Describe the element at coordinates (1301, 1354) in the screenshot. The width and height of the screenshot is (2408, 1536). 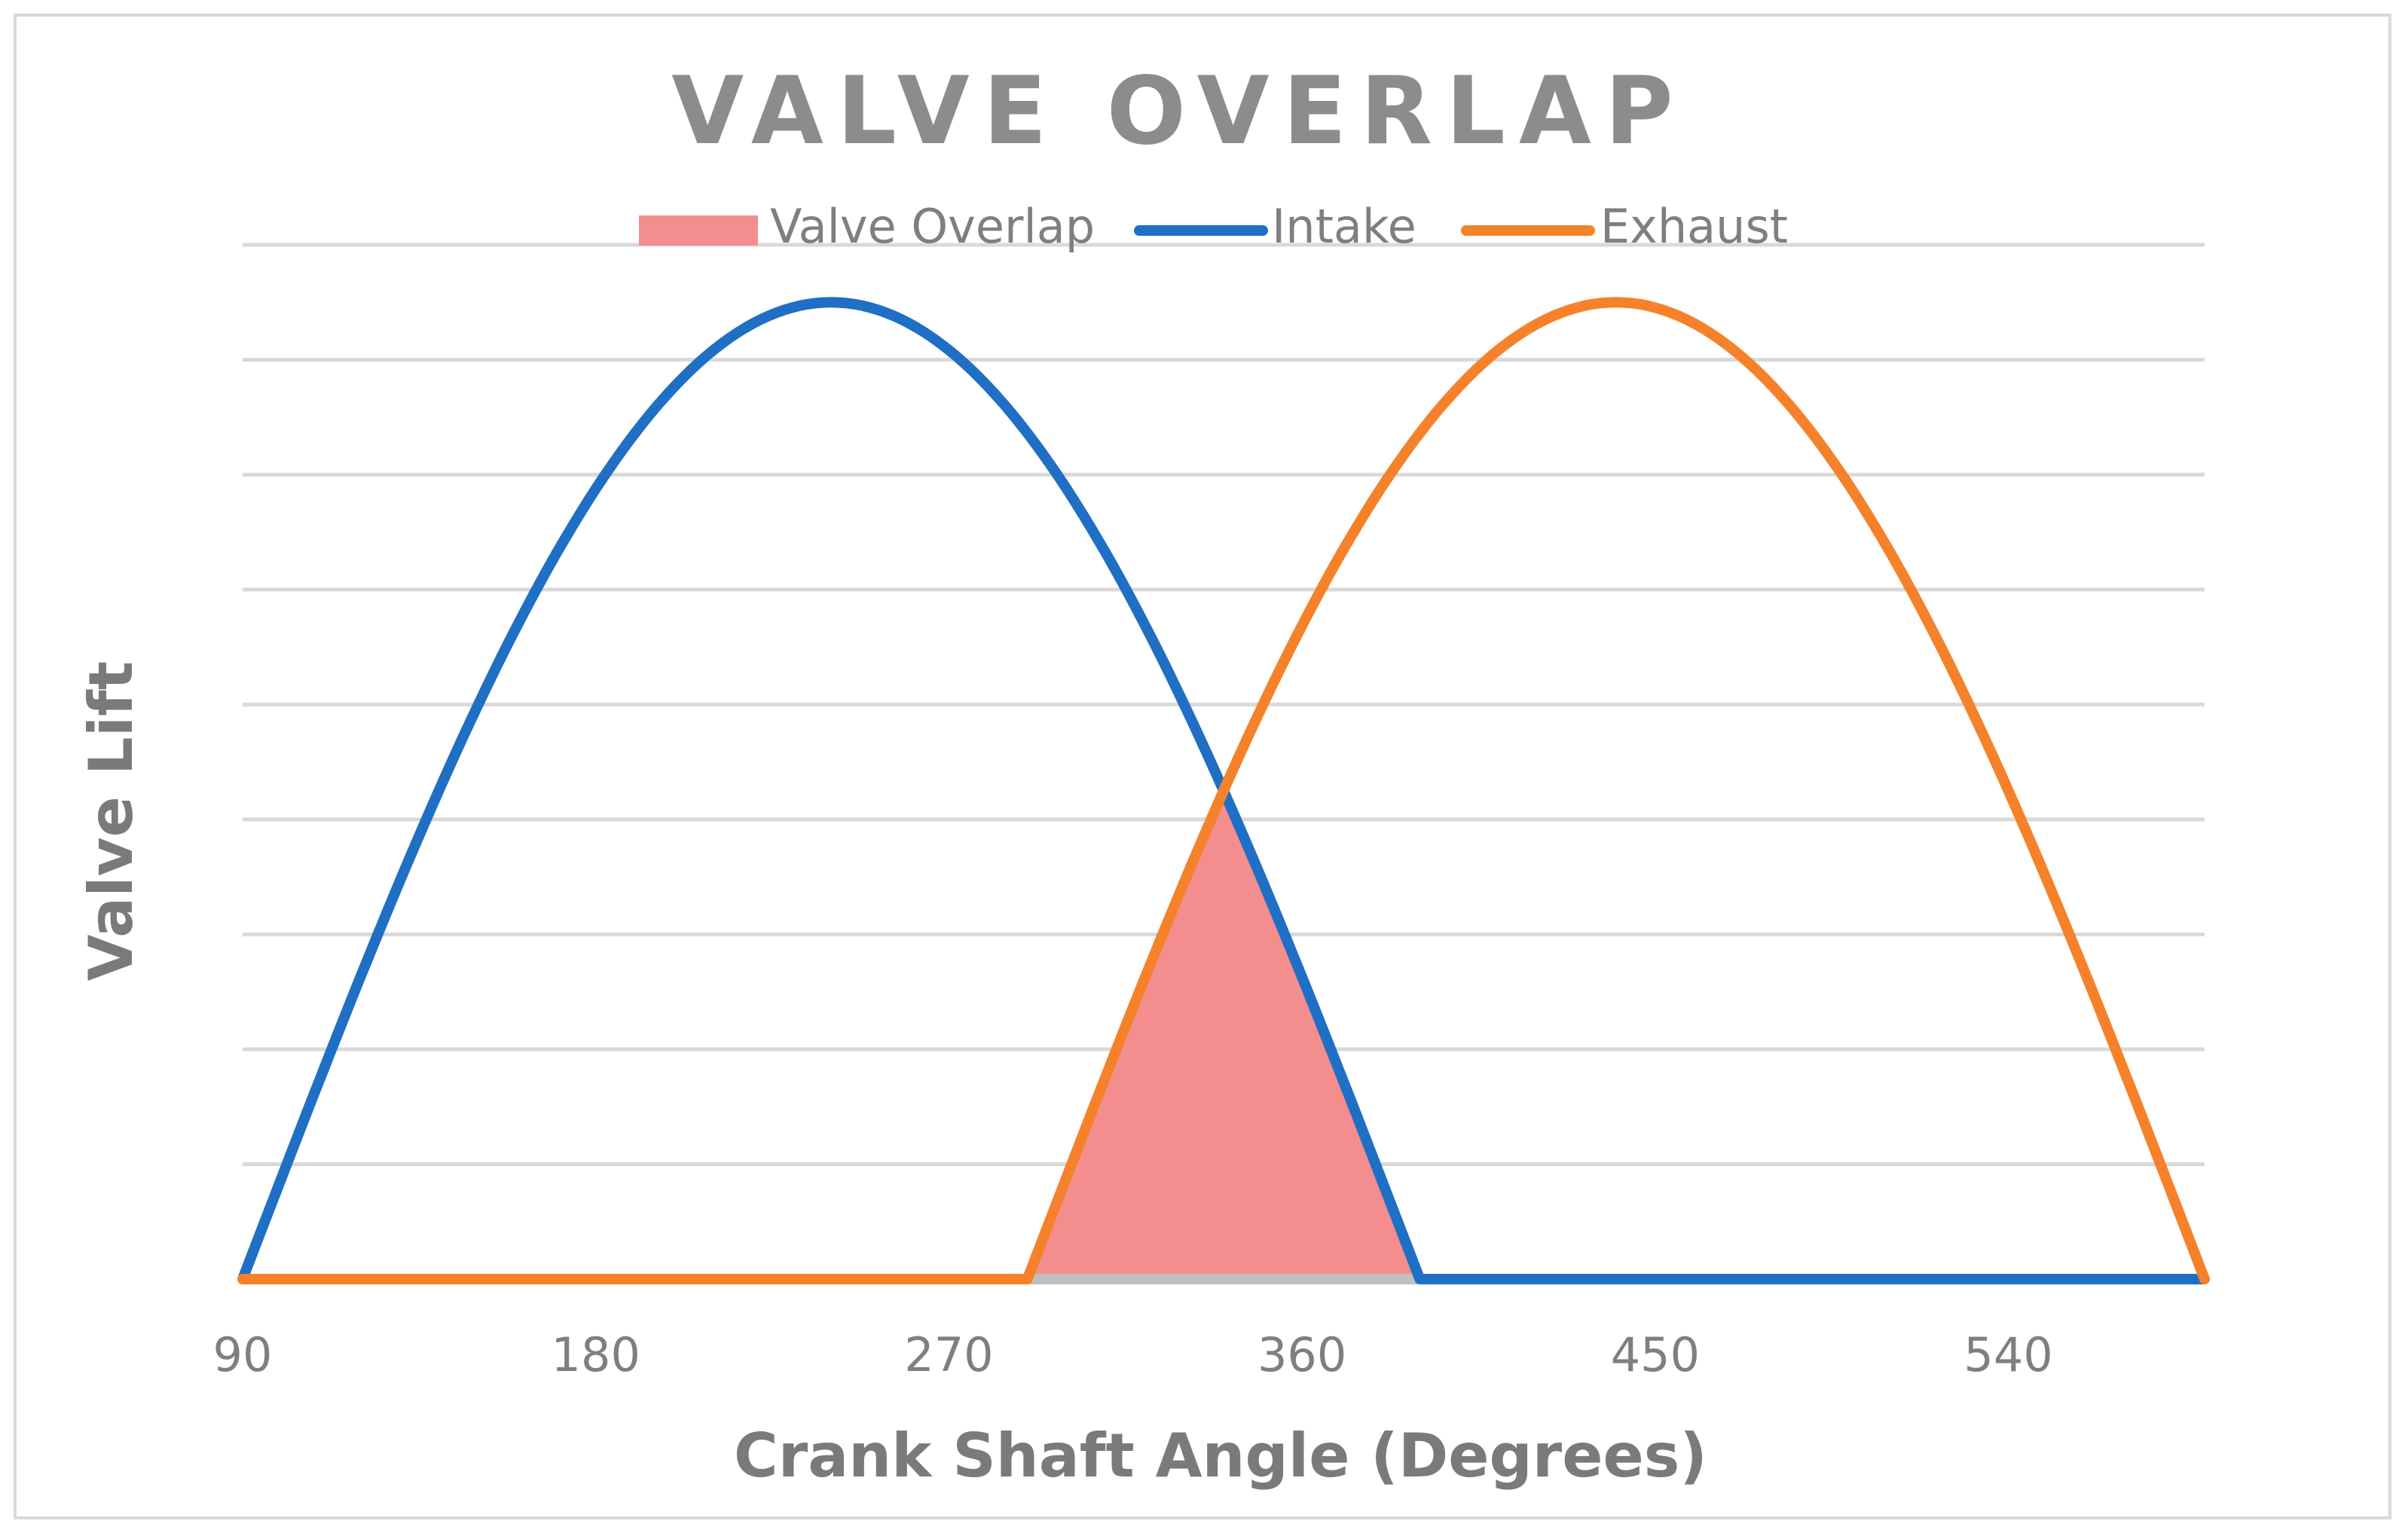
I see `x-tick-label: 360` at that location.